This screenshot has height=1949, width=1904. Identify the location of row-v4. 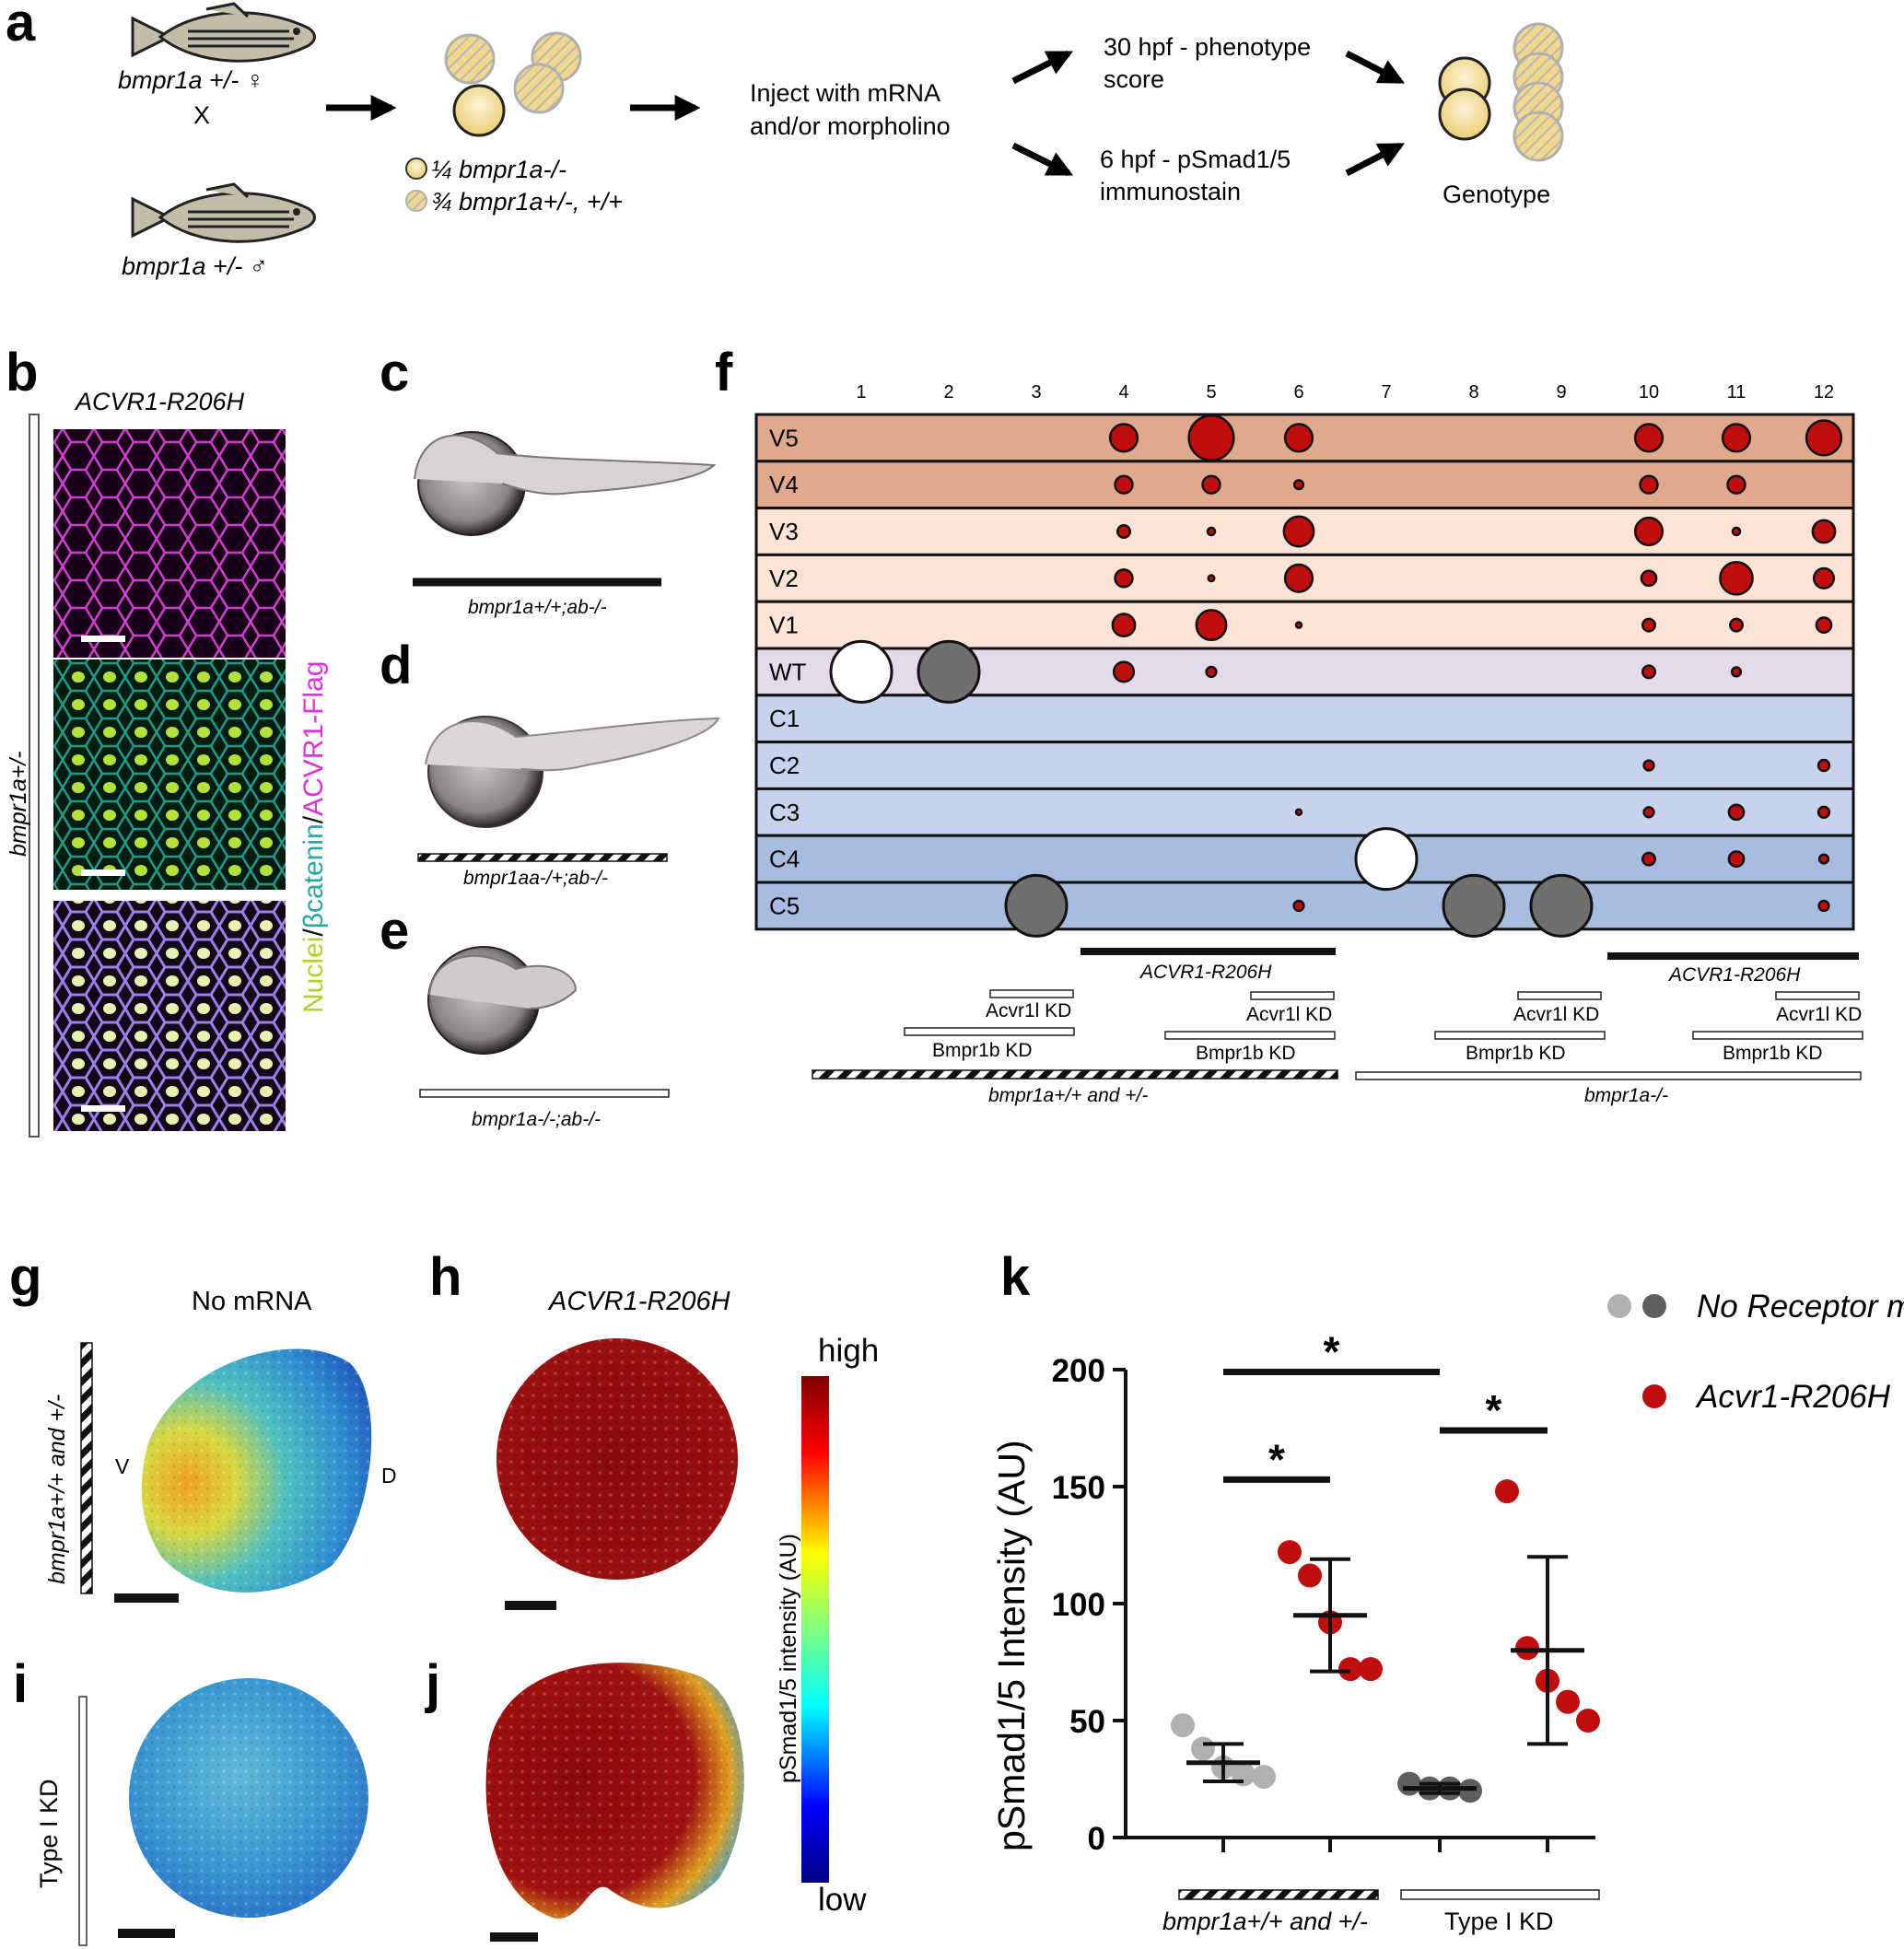
(1304, 485).